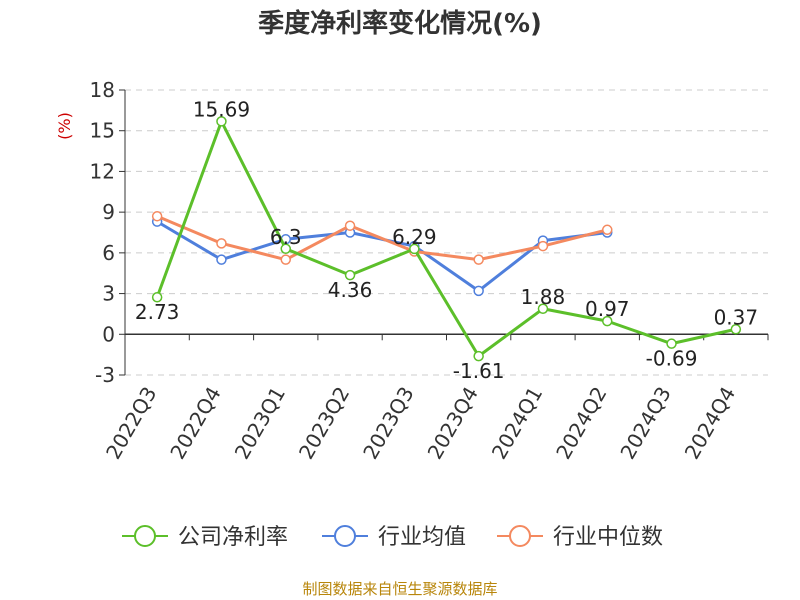  I want to click on legend-item: 行业均值, so click(394, 537).